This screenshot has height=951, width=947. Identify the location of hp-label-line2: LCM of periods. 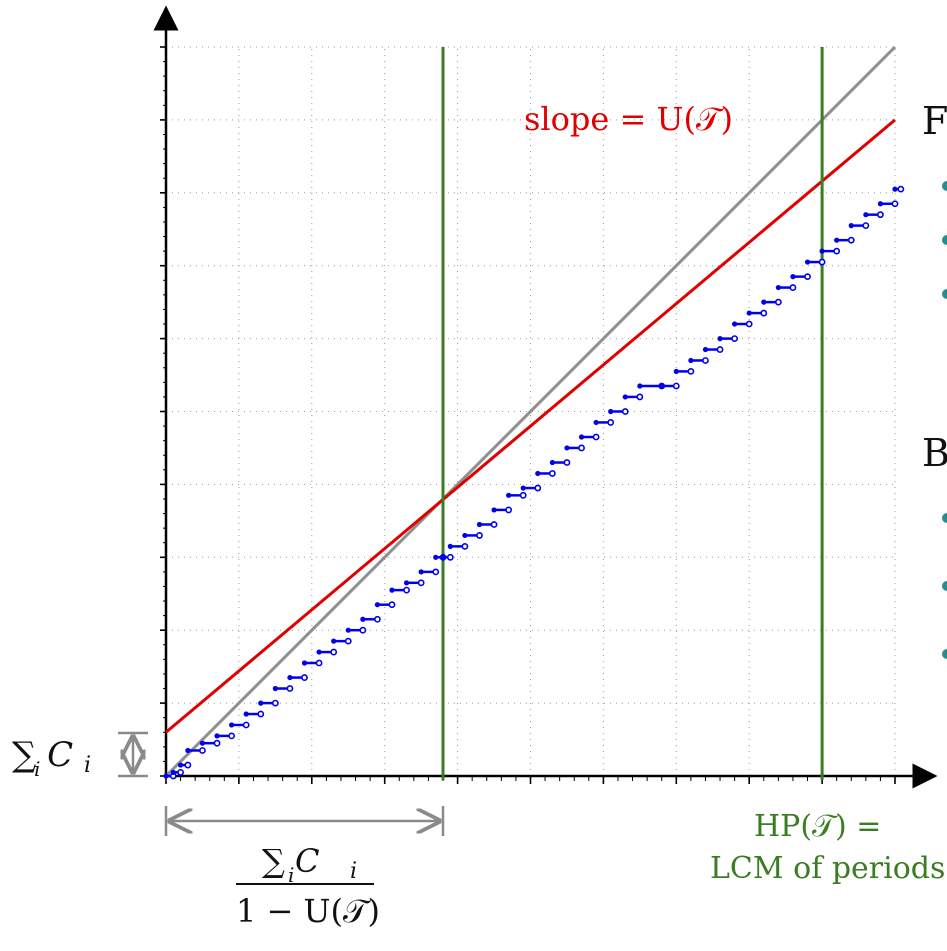
(827, 868).